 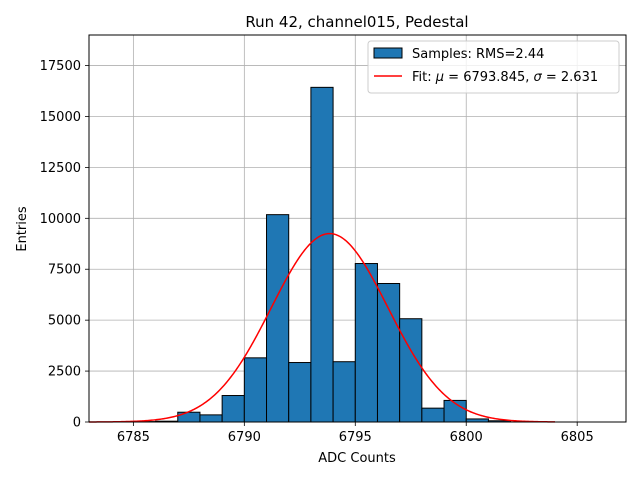 I want to click on legend-sigma-value: = 2.631, so click(x=570, y=77).